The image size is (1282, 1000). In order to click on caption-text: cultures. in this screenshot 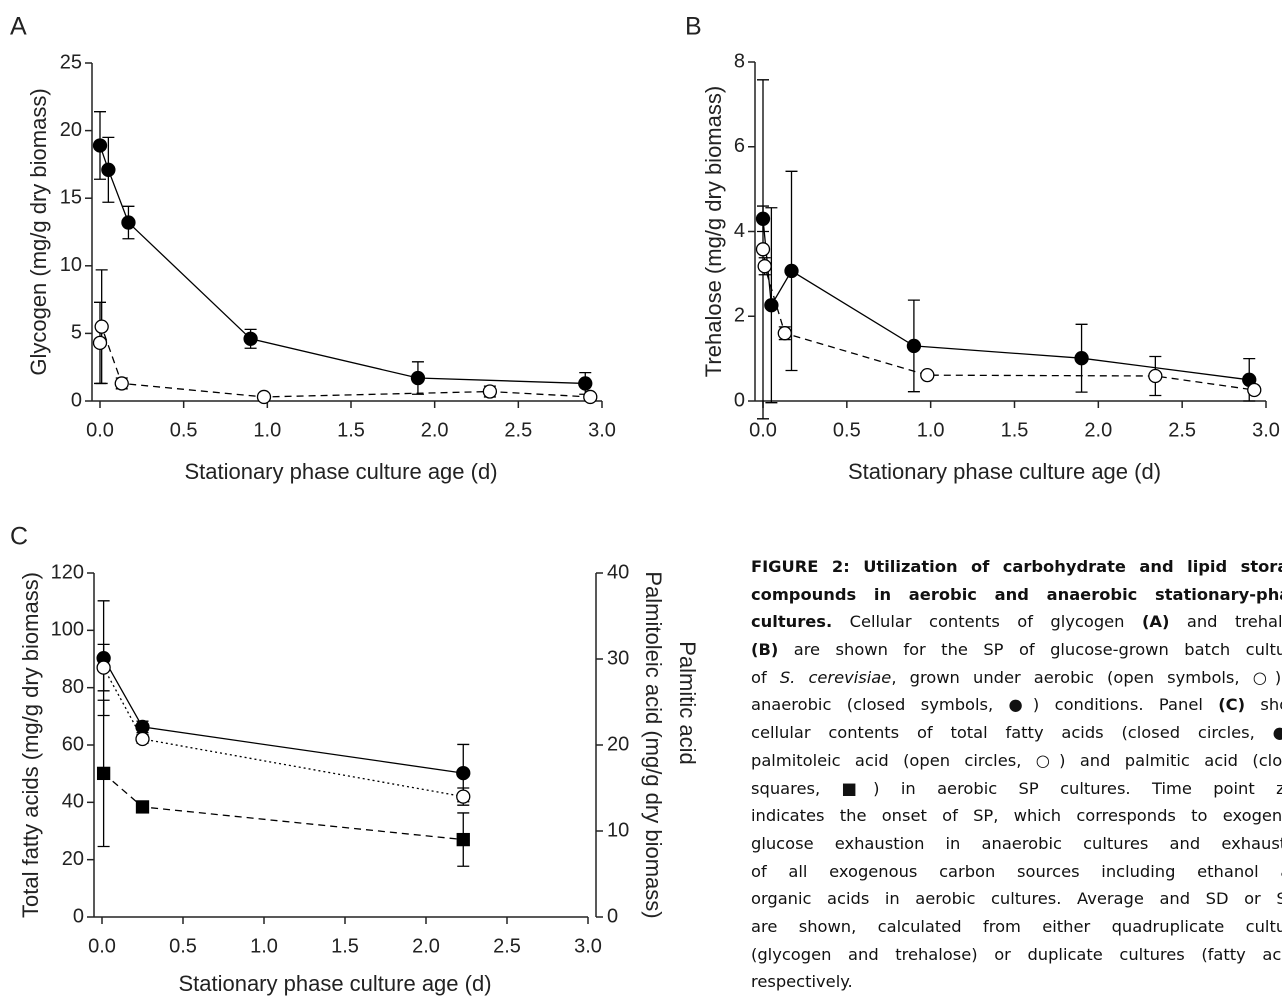, I will do `click(792, 622)`.